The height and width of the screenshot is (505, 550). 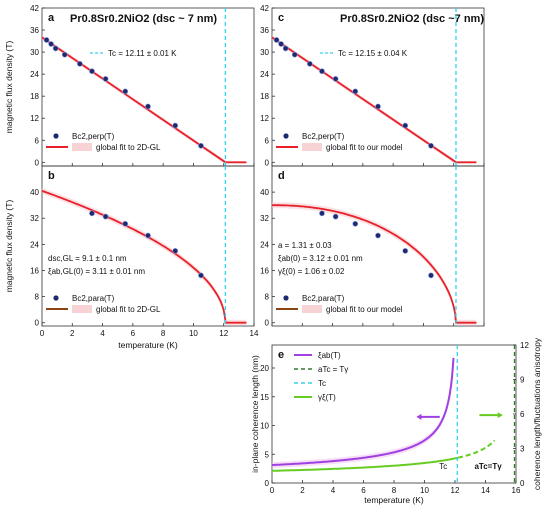 I want to click on annotation: ξab(0) = 3.12 ± 0.01 nm, so click(x=320, y=258).